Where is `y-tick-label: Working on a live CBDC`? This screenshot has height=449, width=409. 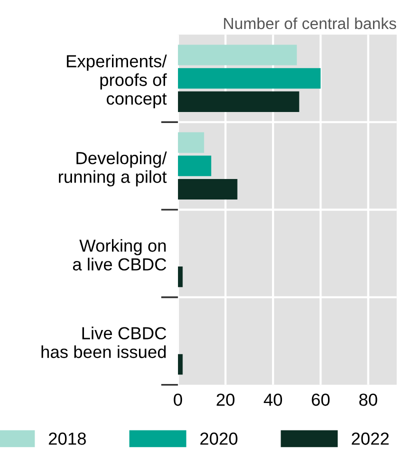 y-tick-label: Working on a live CBDC is located at coordinates (119, 255).